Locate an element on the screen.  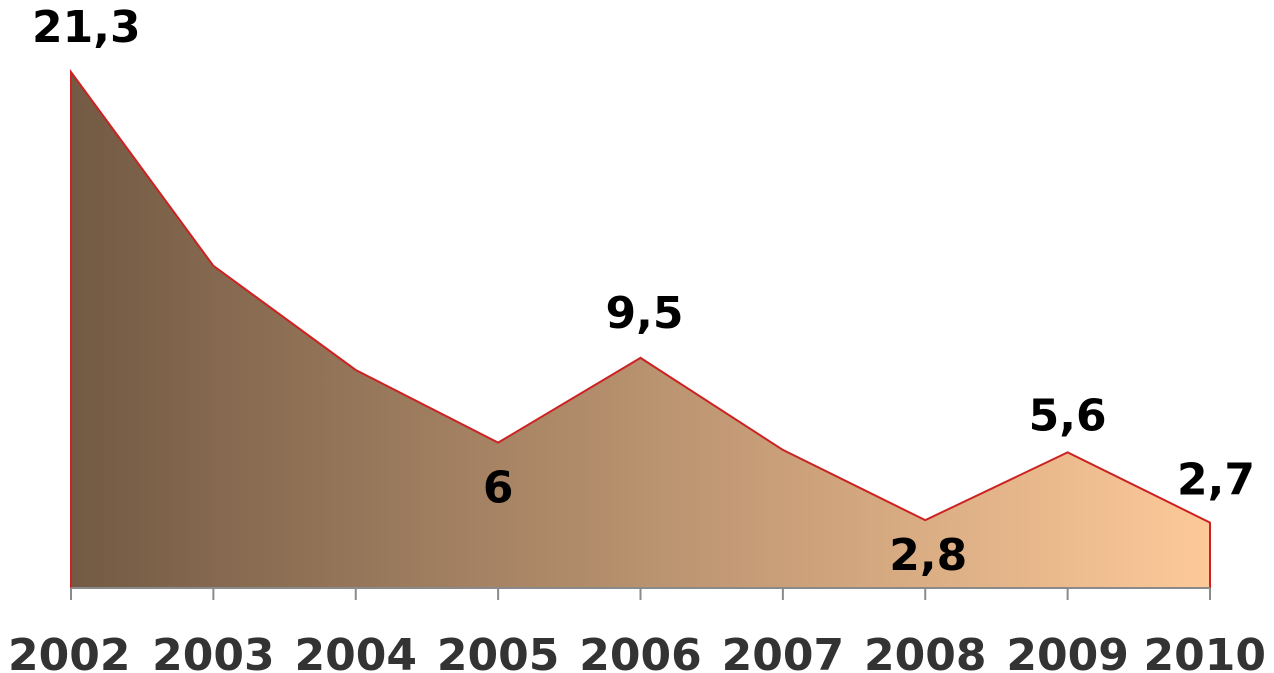
data-label-2005: 6 is located at coordinates (498, 488).